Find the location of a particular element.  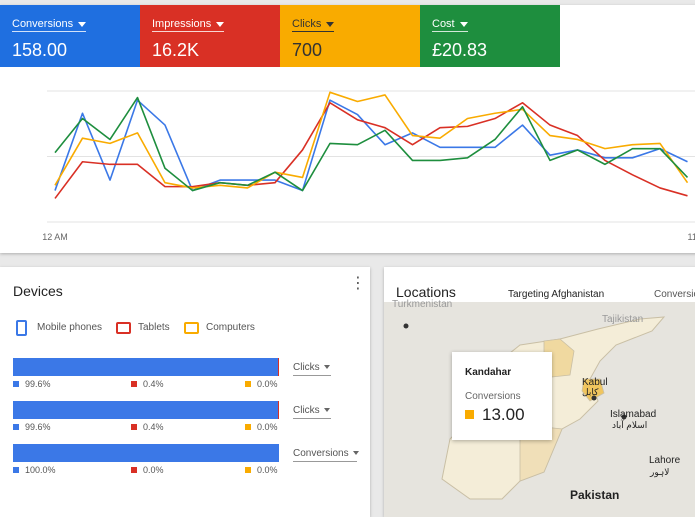

card-title: Devices is located at coordinates (38, 291).